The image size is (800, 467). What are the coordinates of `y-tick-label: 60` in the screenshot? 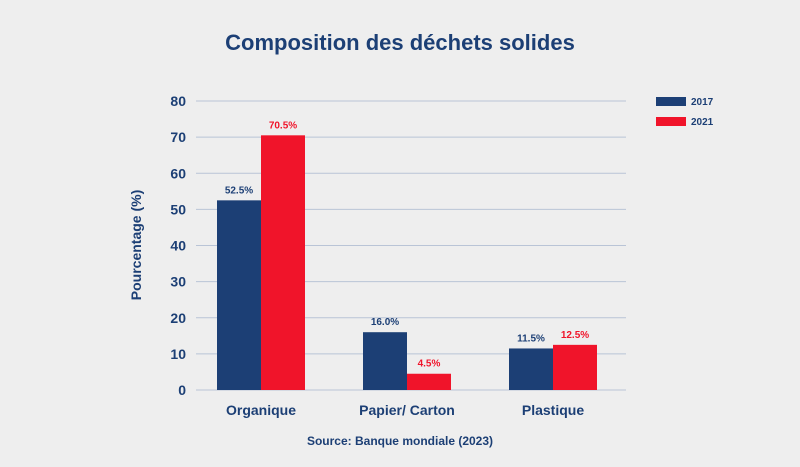 It's located at (178, 173).